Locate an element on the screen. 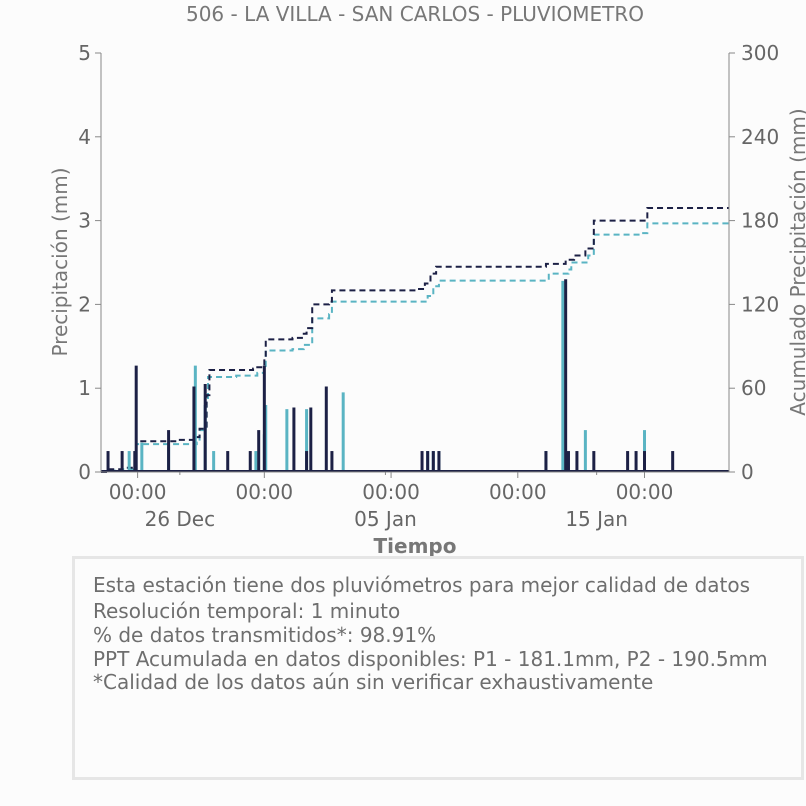  y-tick-label: 3 is located at coordinates (84, 221).